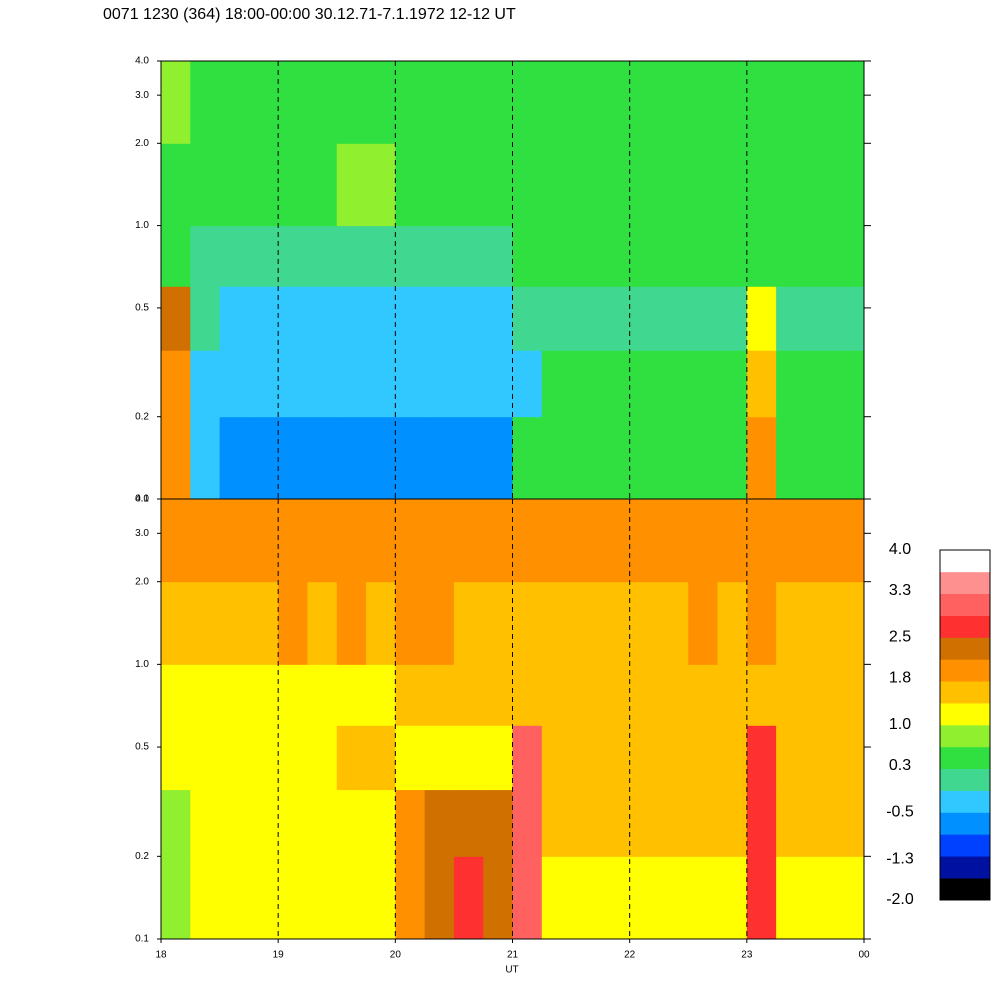 The height and width of the screenshot is (1000, 1000). Describe the element at coordinates (279, 955) in the screenshot. I see `x-tick-label: 19` at that location.